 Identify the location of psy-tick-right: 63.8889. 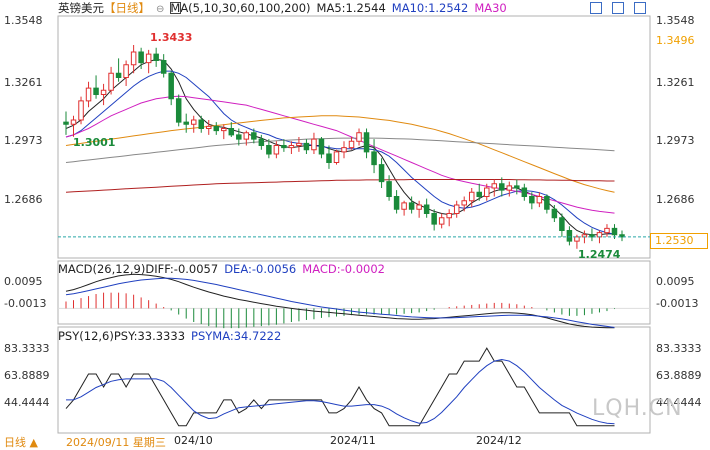
(679, 375).